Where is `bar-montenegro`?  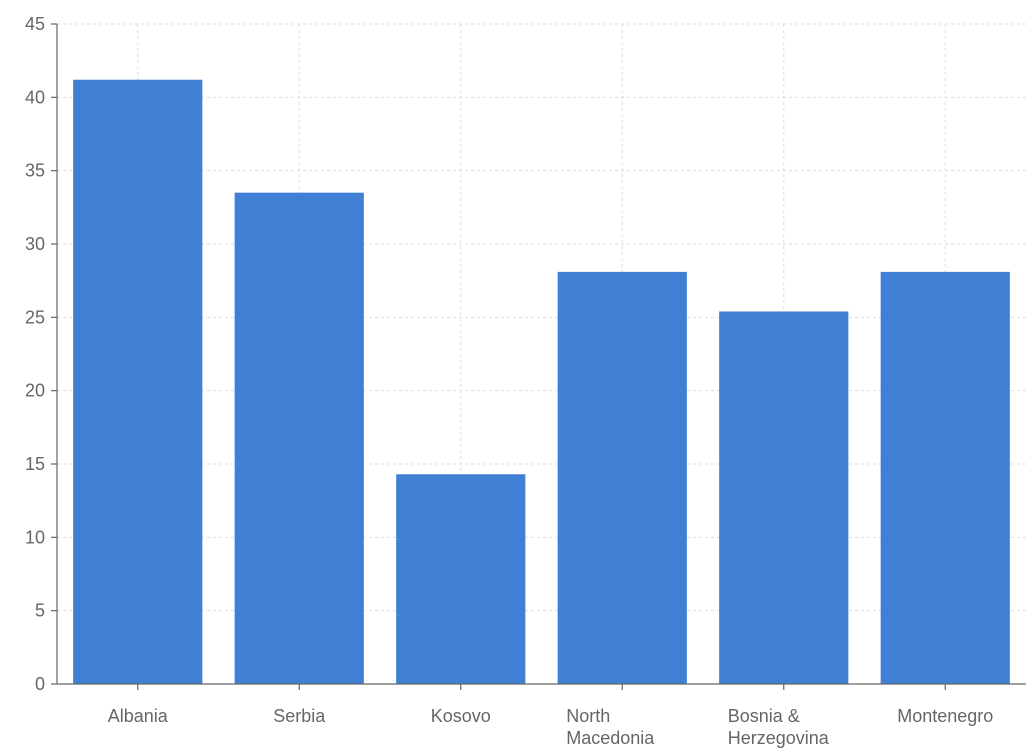 bar-montenegro is located at coordinates (945, 477).